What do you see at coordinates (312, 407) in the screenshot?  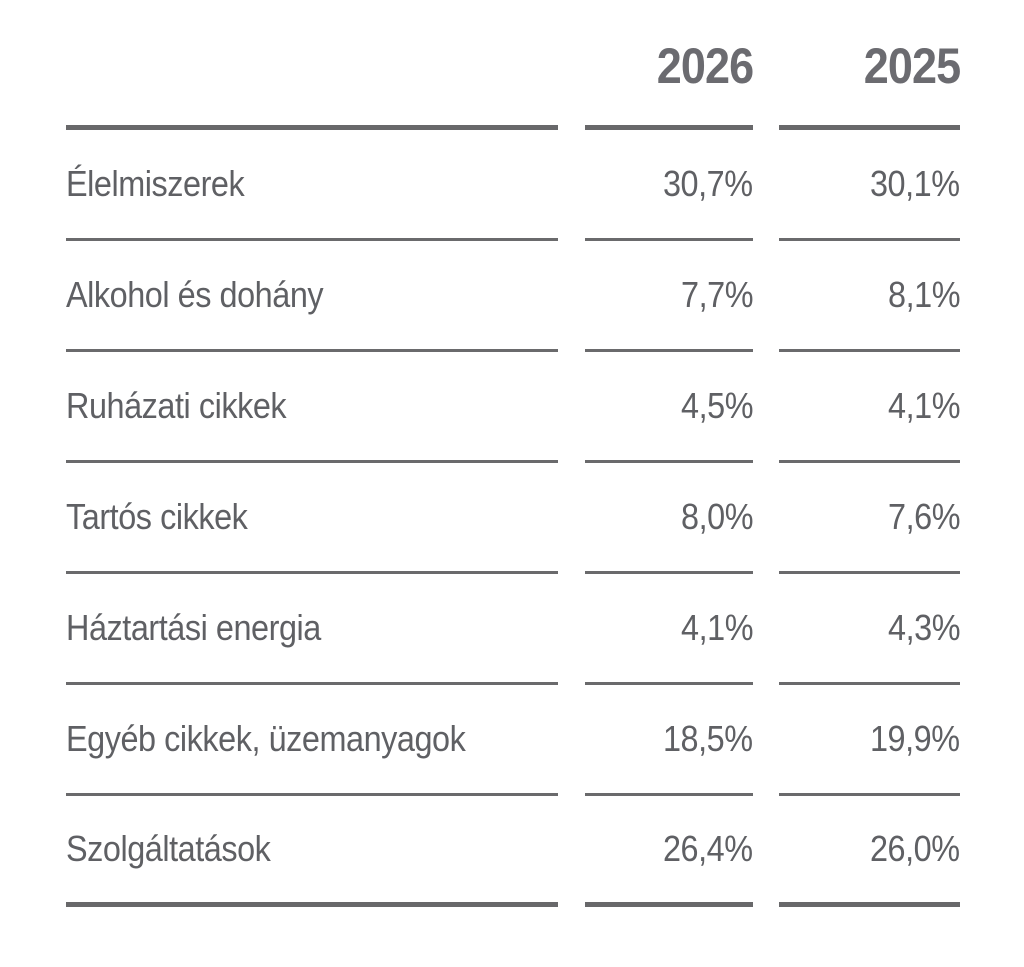 I see `row-label-cell: Ruházati cikkek` at bounding box center [312, 407].